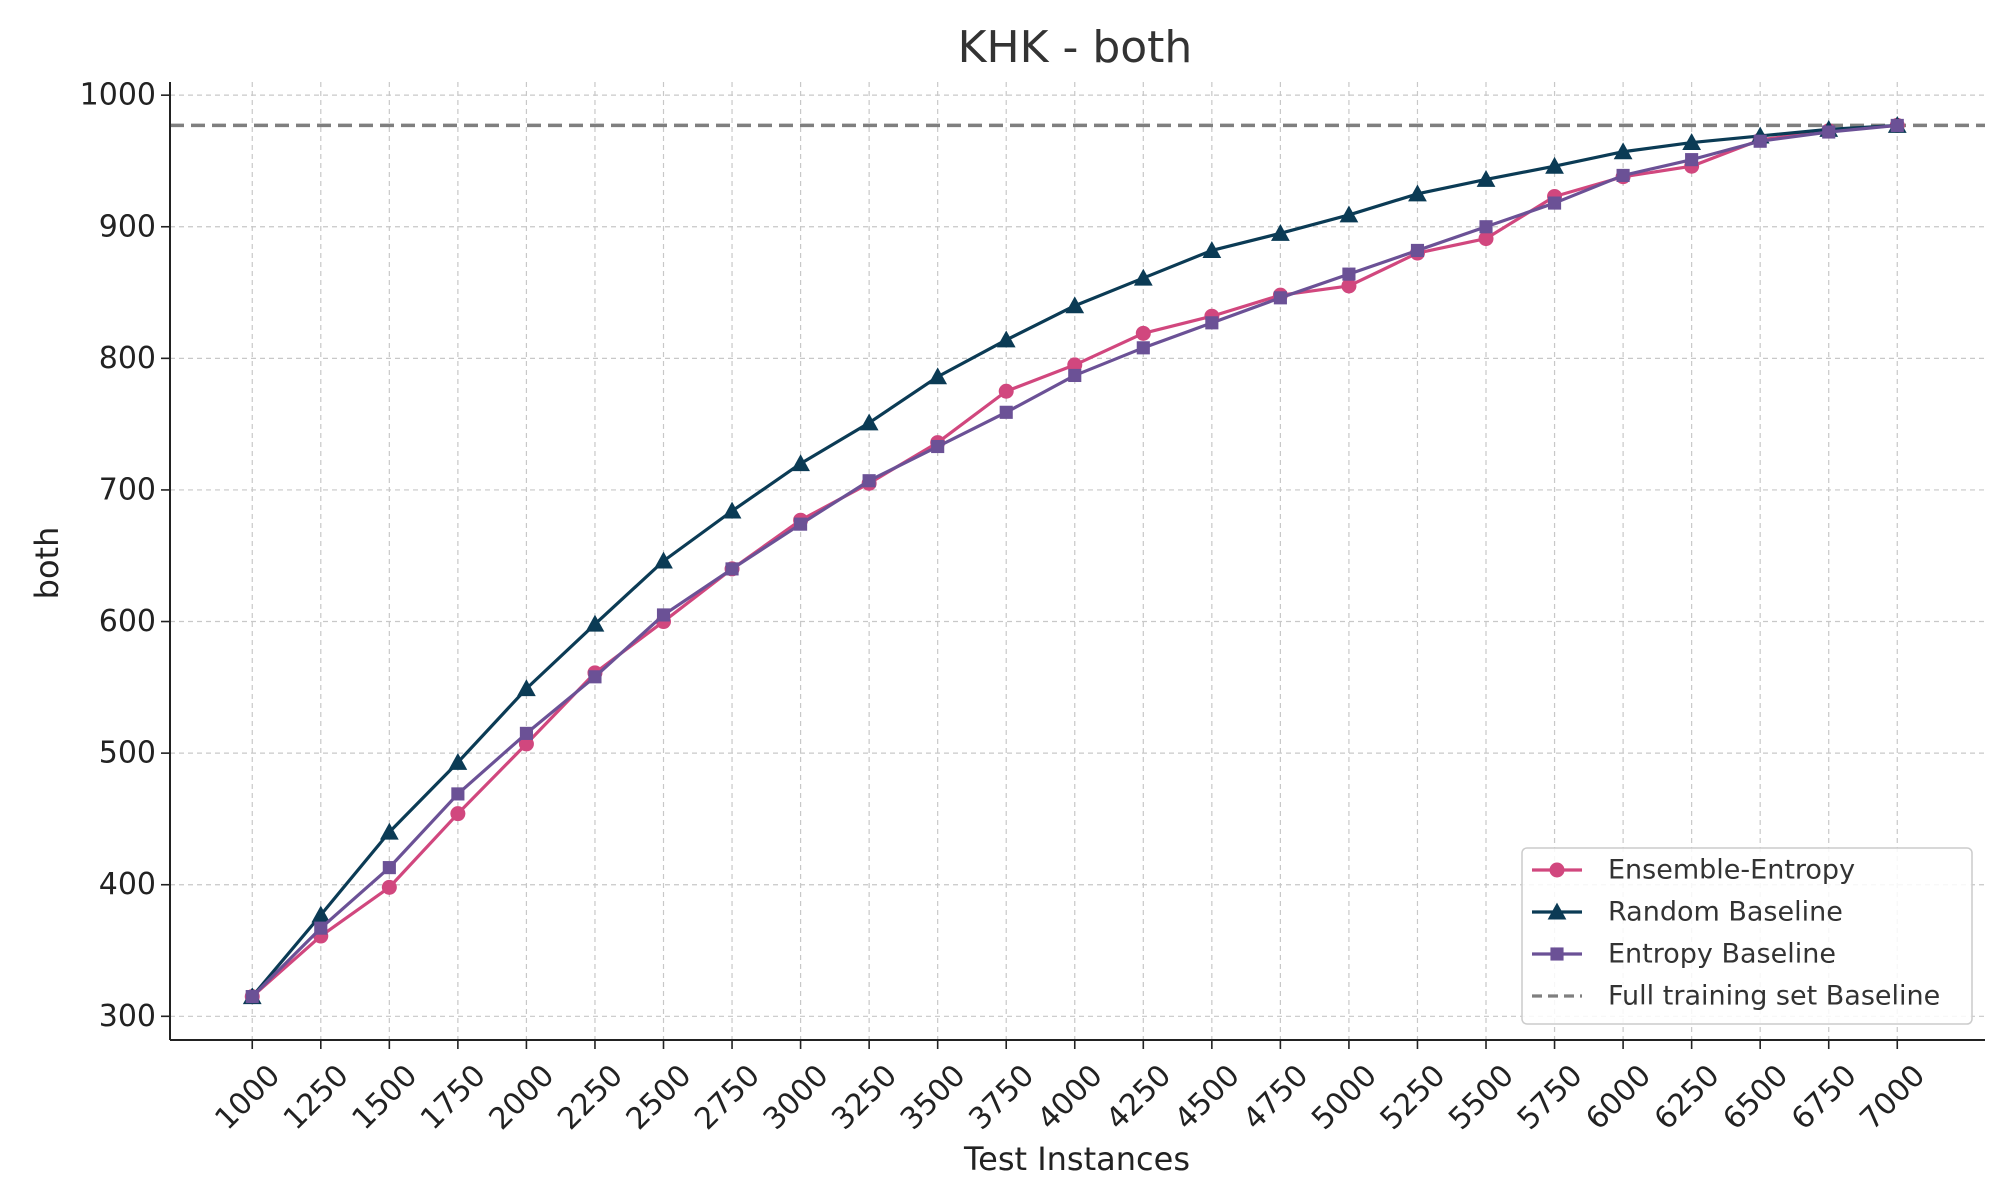 The height and width of the screenshot is (1200, 2000). What do you see at coordinates (659, 1097) in the screenshot?
I see `x-tick-label: 2500` at bounding box center [659, 1097].